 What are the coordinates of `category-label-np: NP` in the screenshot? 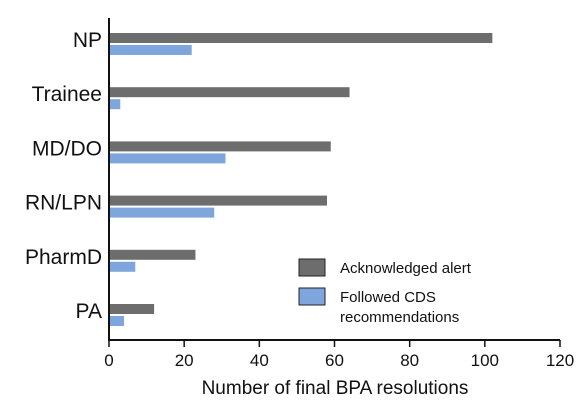 It's located at (87, 40).